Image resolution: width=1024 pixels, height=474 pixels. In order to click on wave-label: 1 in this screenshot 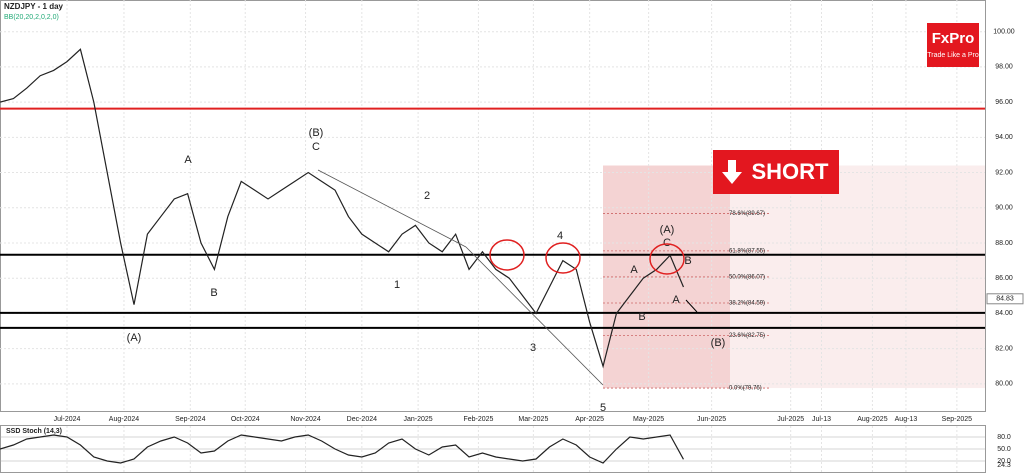, I will do `click(397, 285)`.